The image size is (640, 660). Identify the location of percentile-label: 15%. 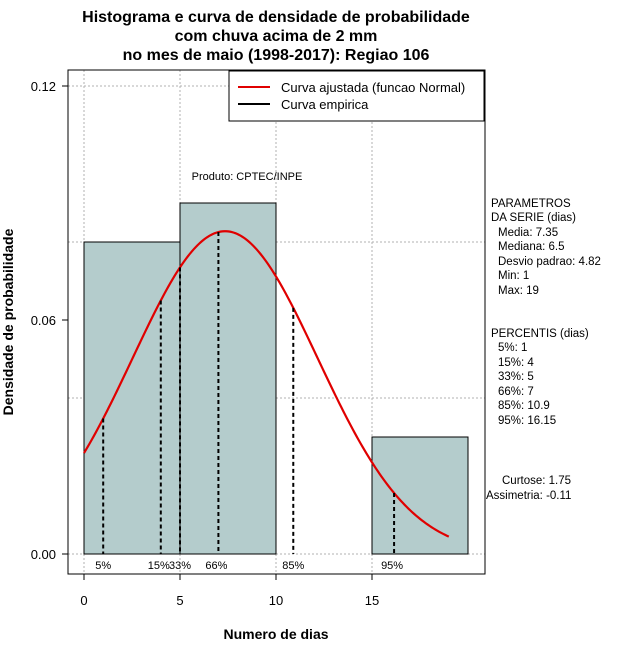
(159, 566).